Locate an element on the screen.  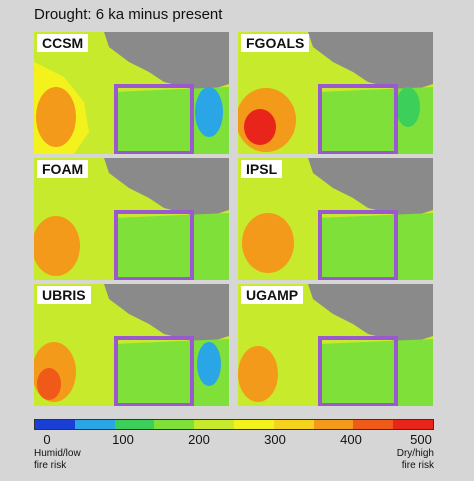
colorbar-tick-100: 100 is located at coordinates (123, 439).